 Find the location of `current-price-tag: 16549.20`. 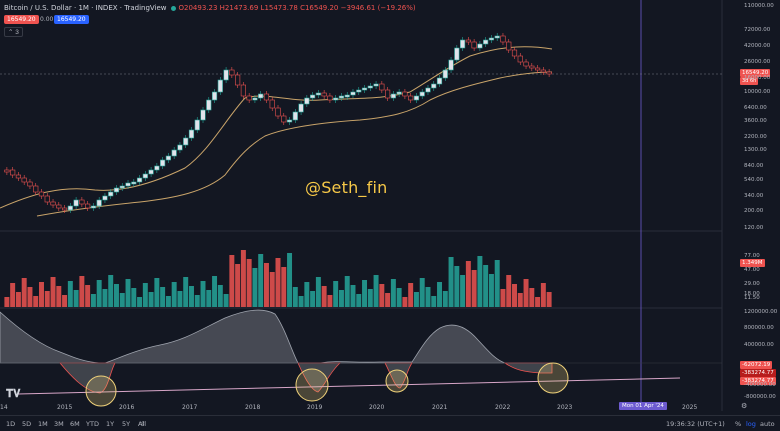

current-price-tag: 16549.20 is located at coordinates (755, 73).